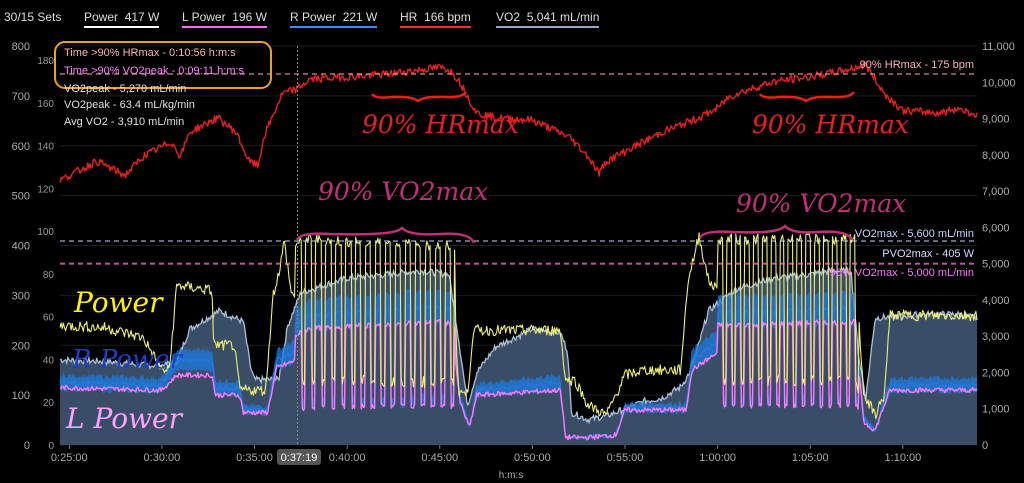  I want to click on y-tick-power-2: 200, so click(21, 346).